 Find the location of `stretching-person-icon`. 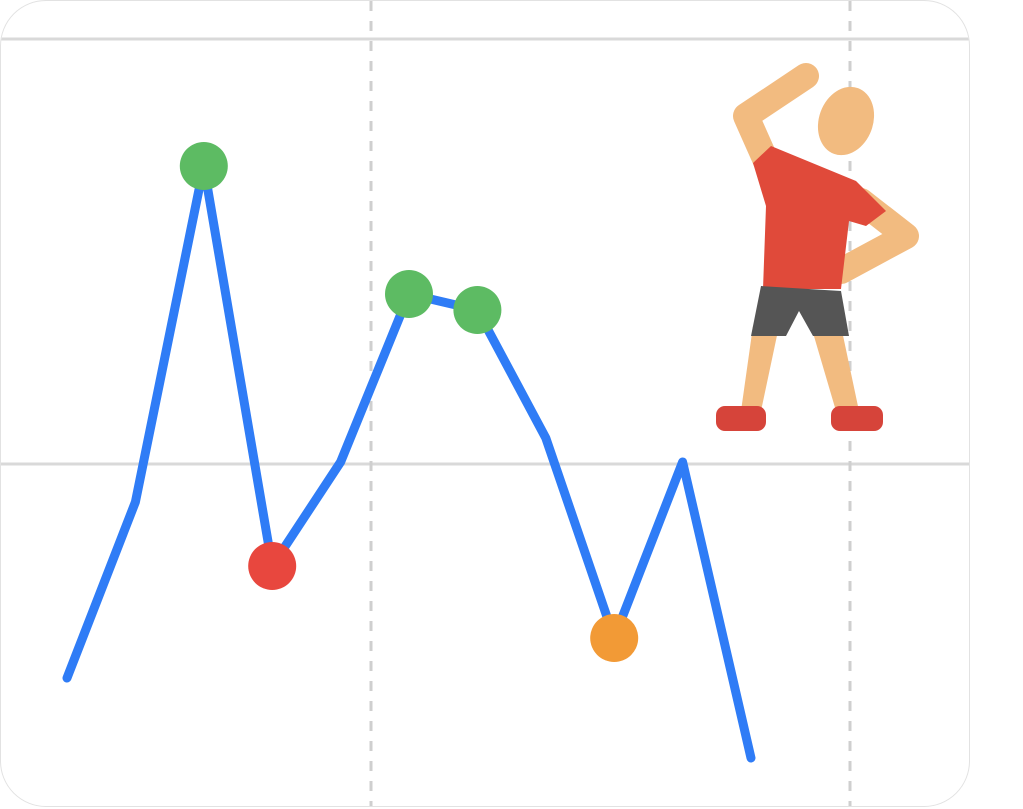

stretching-person-icon is located at coordinates (817, 247).